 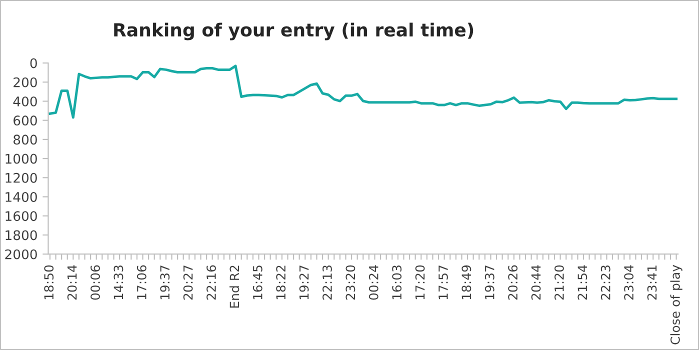 I want to click on line-series, so click(x=363, y=91).